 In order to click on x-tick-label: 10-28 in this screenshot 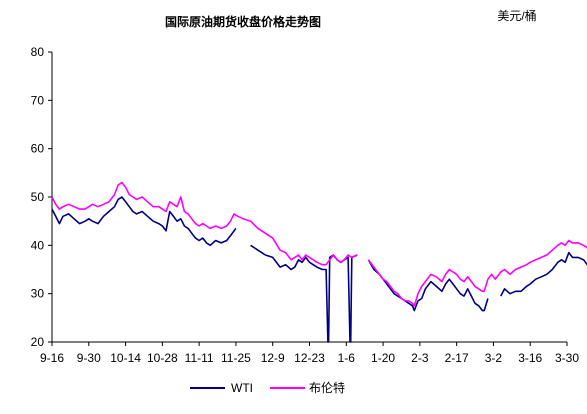, I will do `click(162, 358)`.